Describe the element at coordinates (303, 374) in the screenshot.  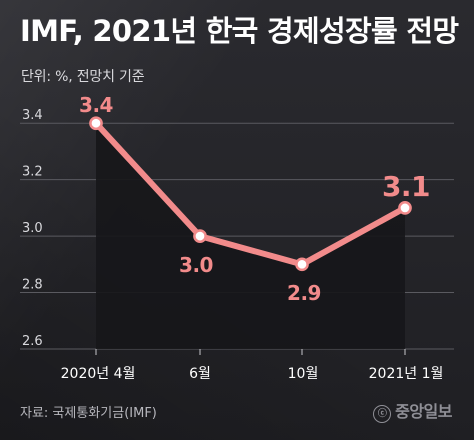
I see `x-tick-label: 10월` at that location.